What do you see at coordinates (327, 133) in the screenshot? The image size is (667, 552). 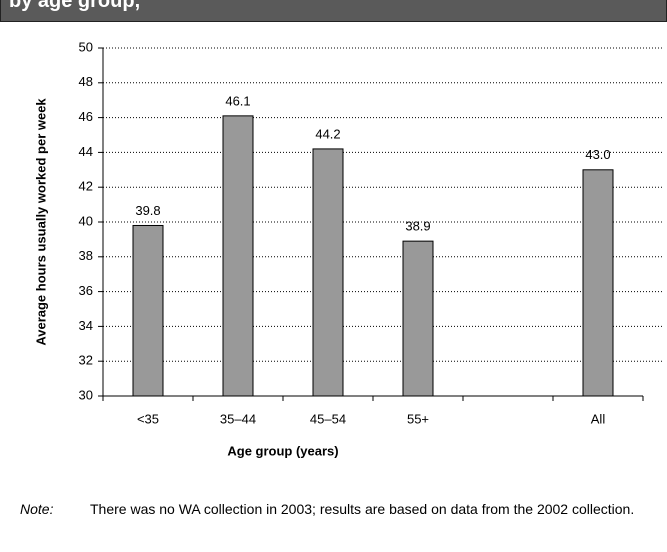 I see `data-label: 44.2` at bounding box center [327, 133].